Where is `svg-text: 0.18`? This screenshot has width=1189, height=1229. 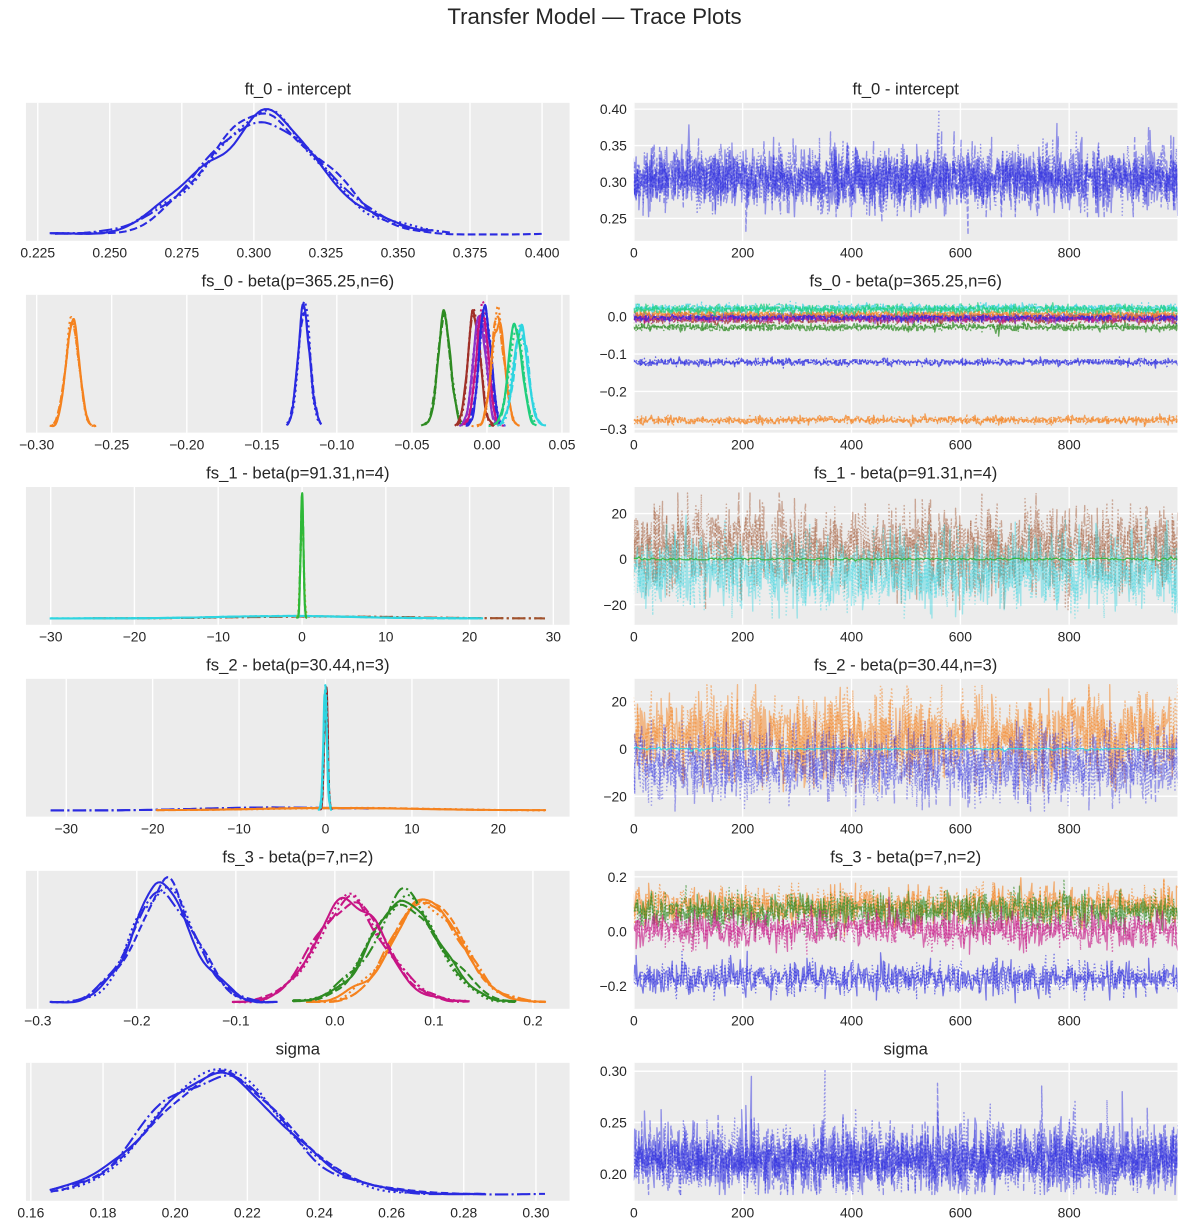 svg-text: 0.18 is located at coordinates (103, 1213).